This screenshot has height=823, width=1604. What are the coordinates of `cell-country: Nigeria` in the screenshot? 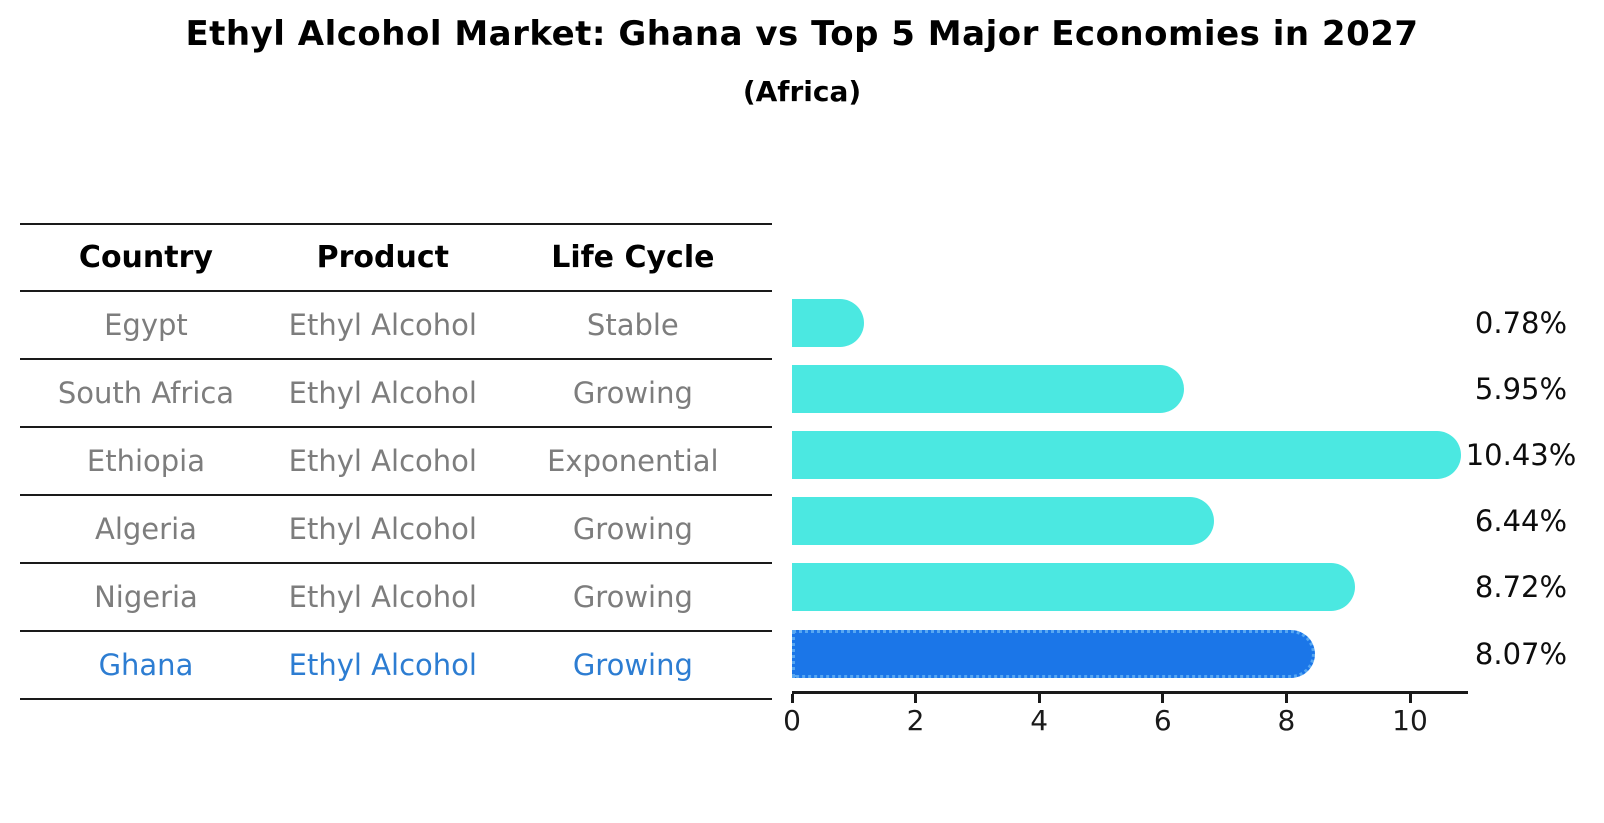 It's located at (146, 597).